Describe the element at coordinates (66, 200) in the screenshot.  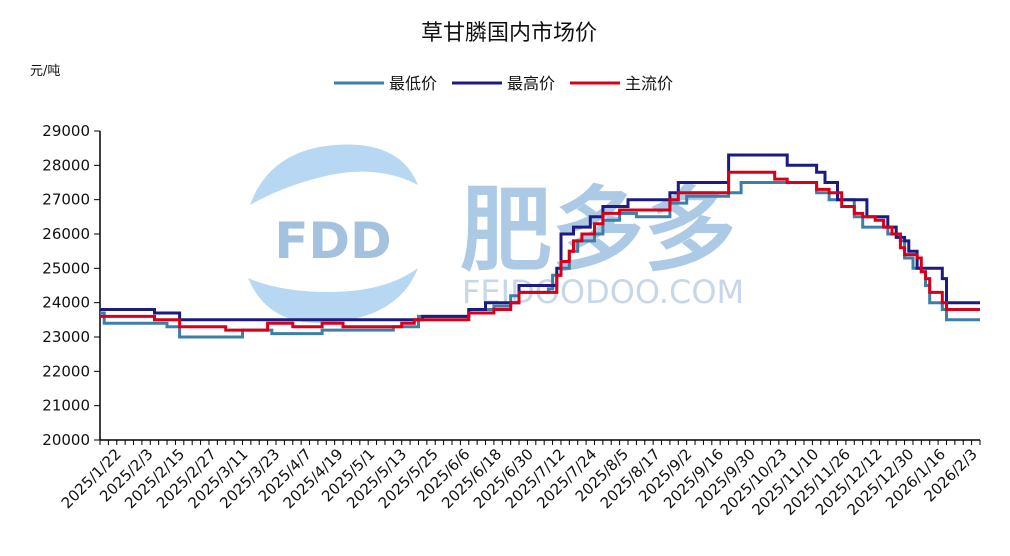
I see `y-tick-label: 27000` at that location.